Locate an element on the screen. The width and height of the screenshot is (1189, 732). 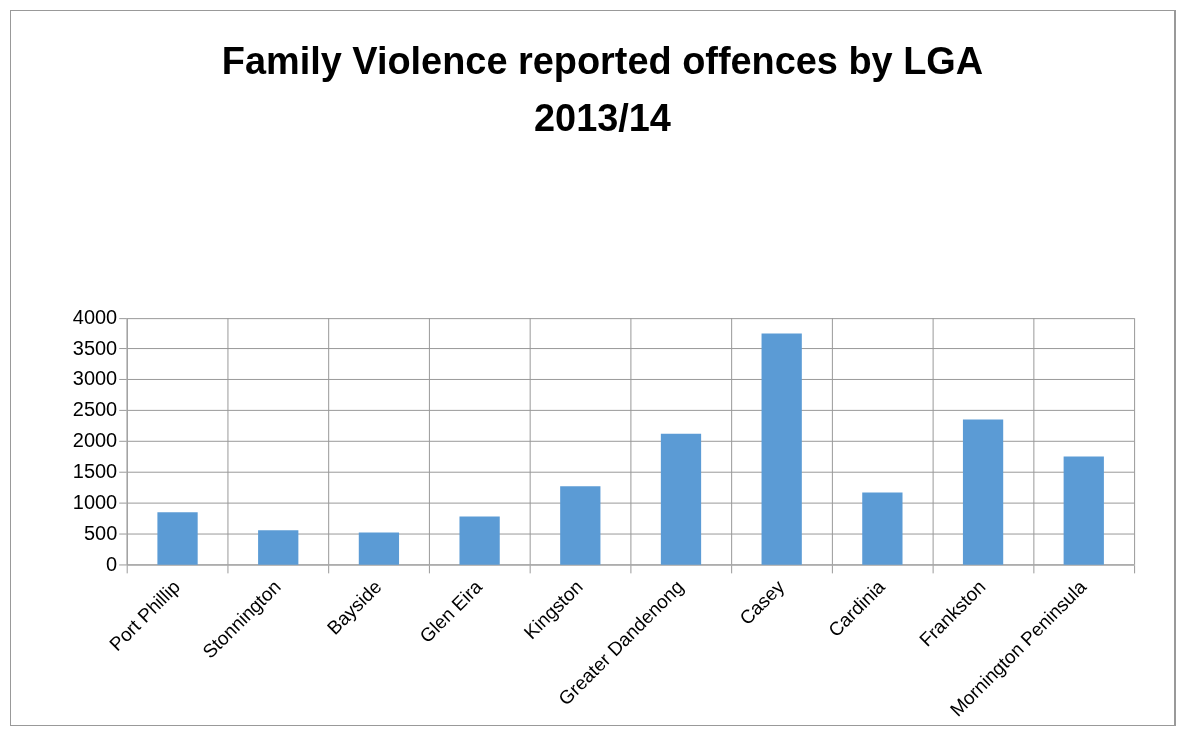
y-tick-label: 0 is located at coordinates (112, 563).